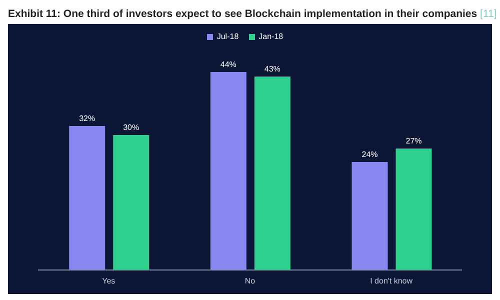  I want to click on legend-label: Jul-18, so click(227, 36).